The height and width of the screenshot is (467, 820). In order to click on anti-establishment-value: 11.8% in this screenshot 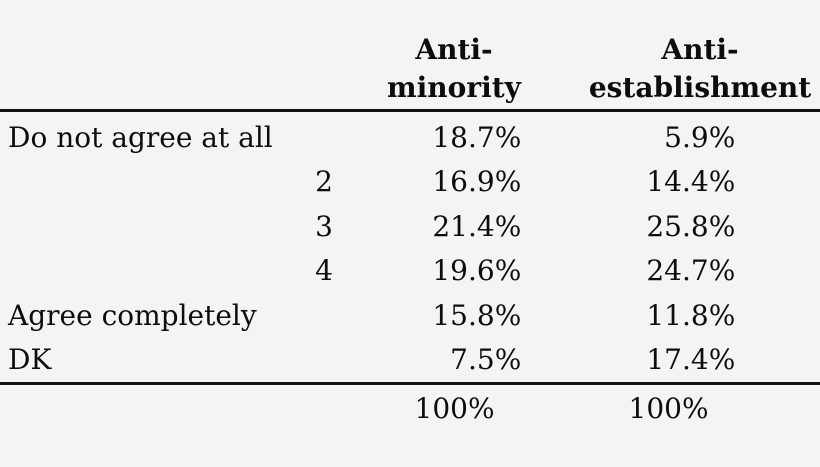, I will do `click(690, 315)`.